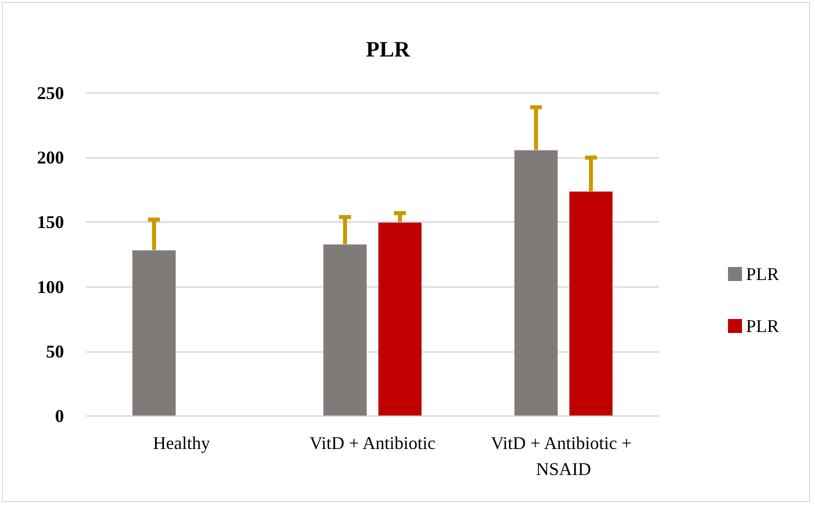  Describe the element at coordinates (50, 286) in the screenshot. I see `y-tick-label: 100` at that location.